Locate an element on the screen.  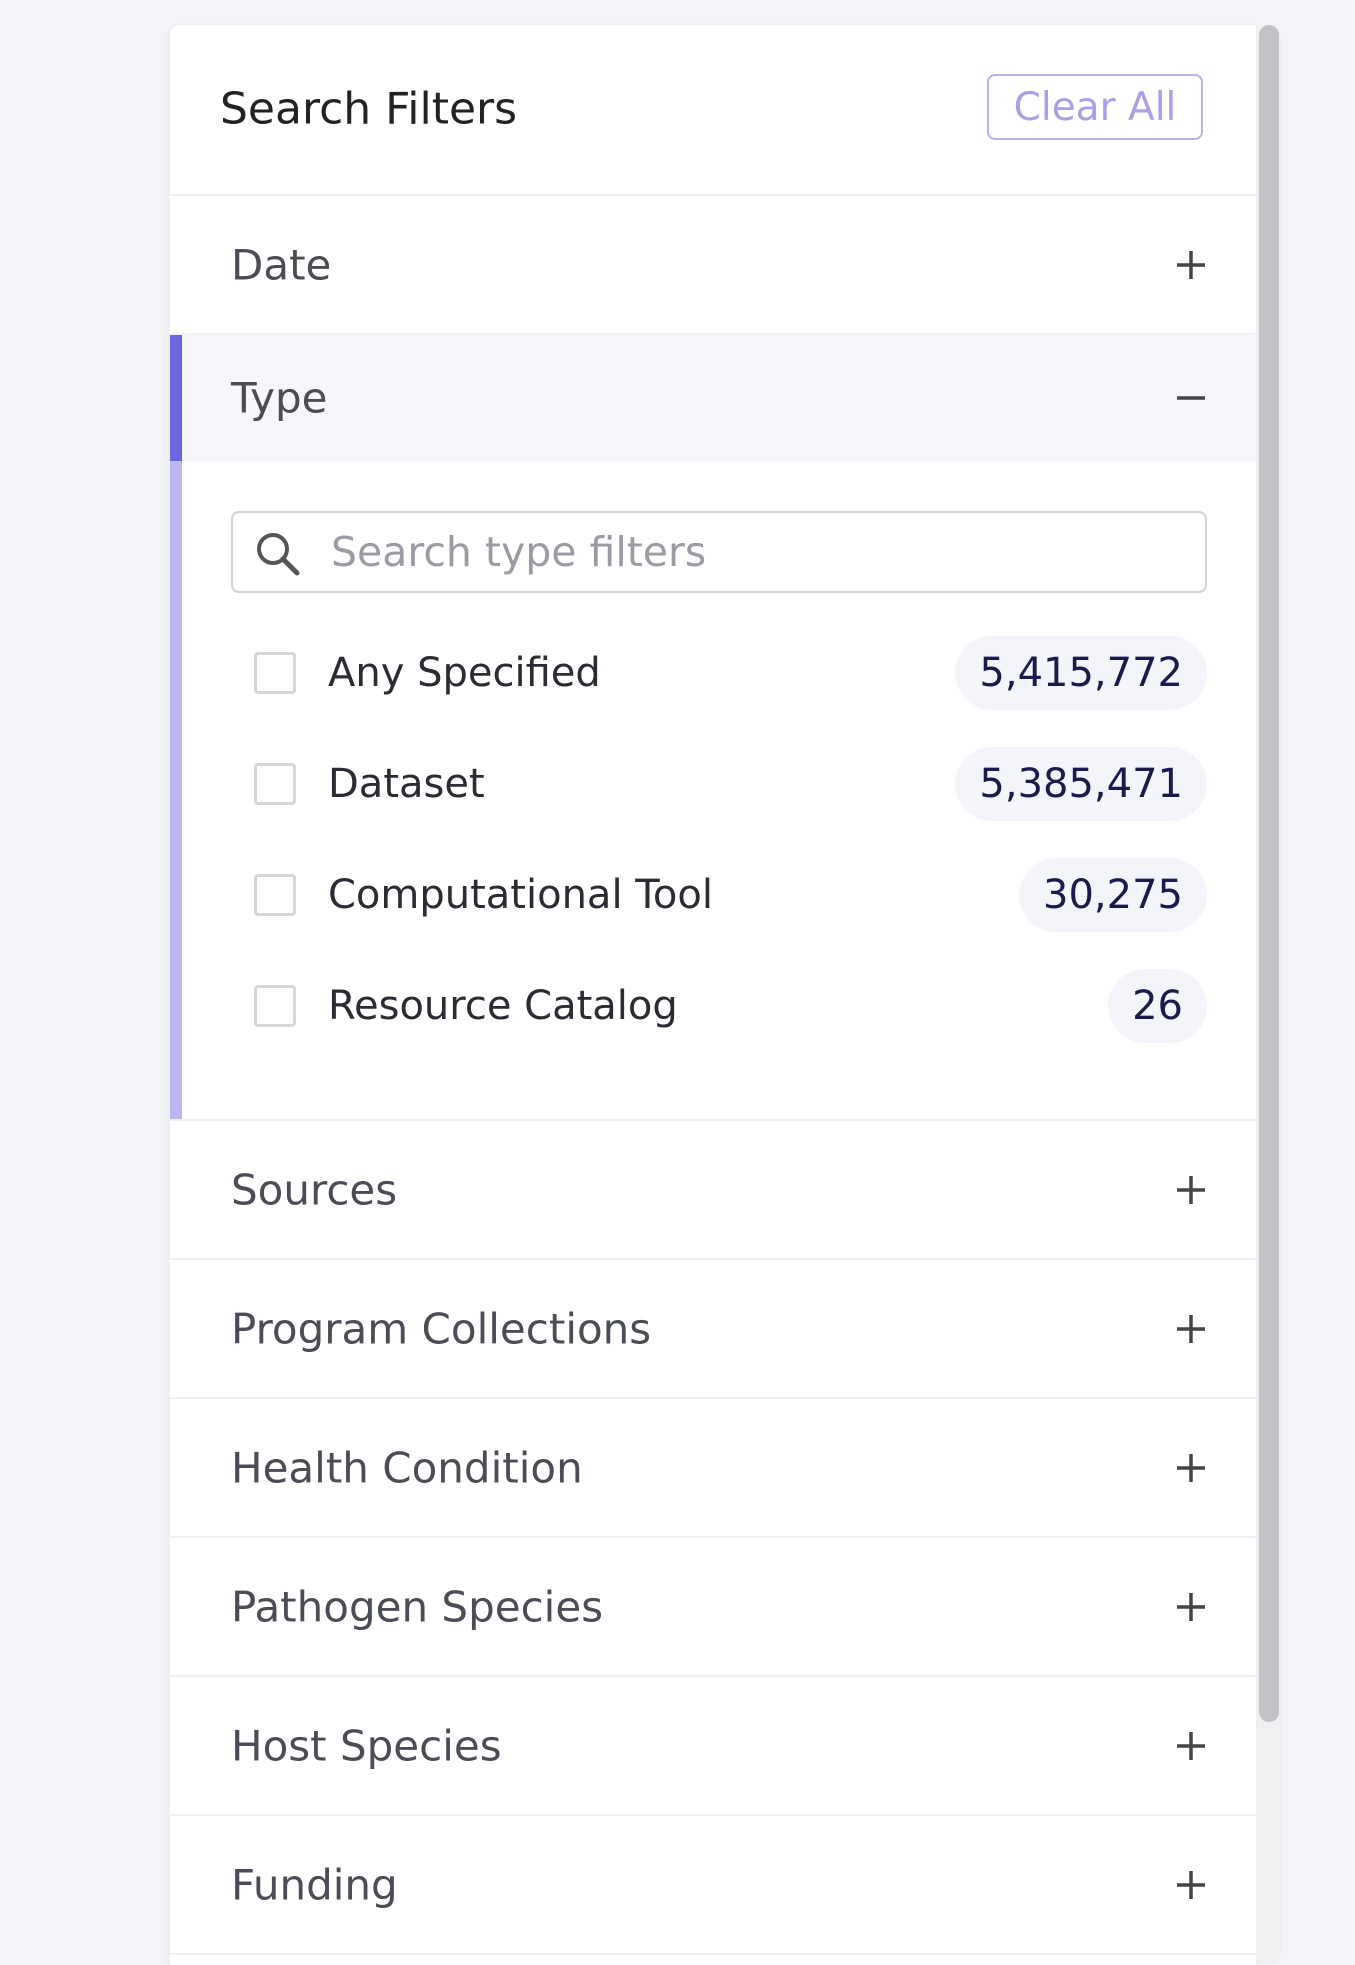
filter-section: Type is located at coordinates (713, 398).